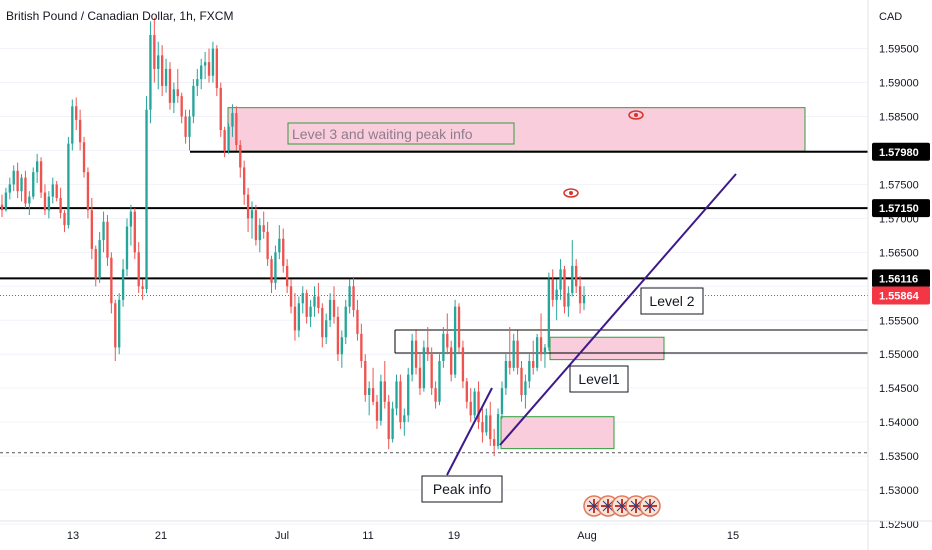 The width and height of the screenshot is (932, 550). What do you see at coordinates (557, 433) in the screenshot?
I see `zone-box` at bounding box center [557, 433].